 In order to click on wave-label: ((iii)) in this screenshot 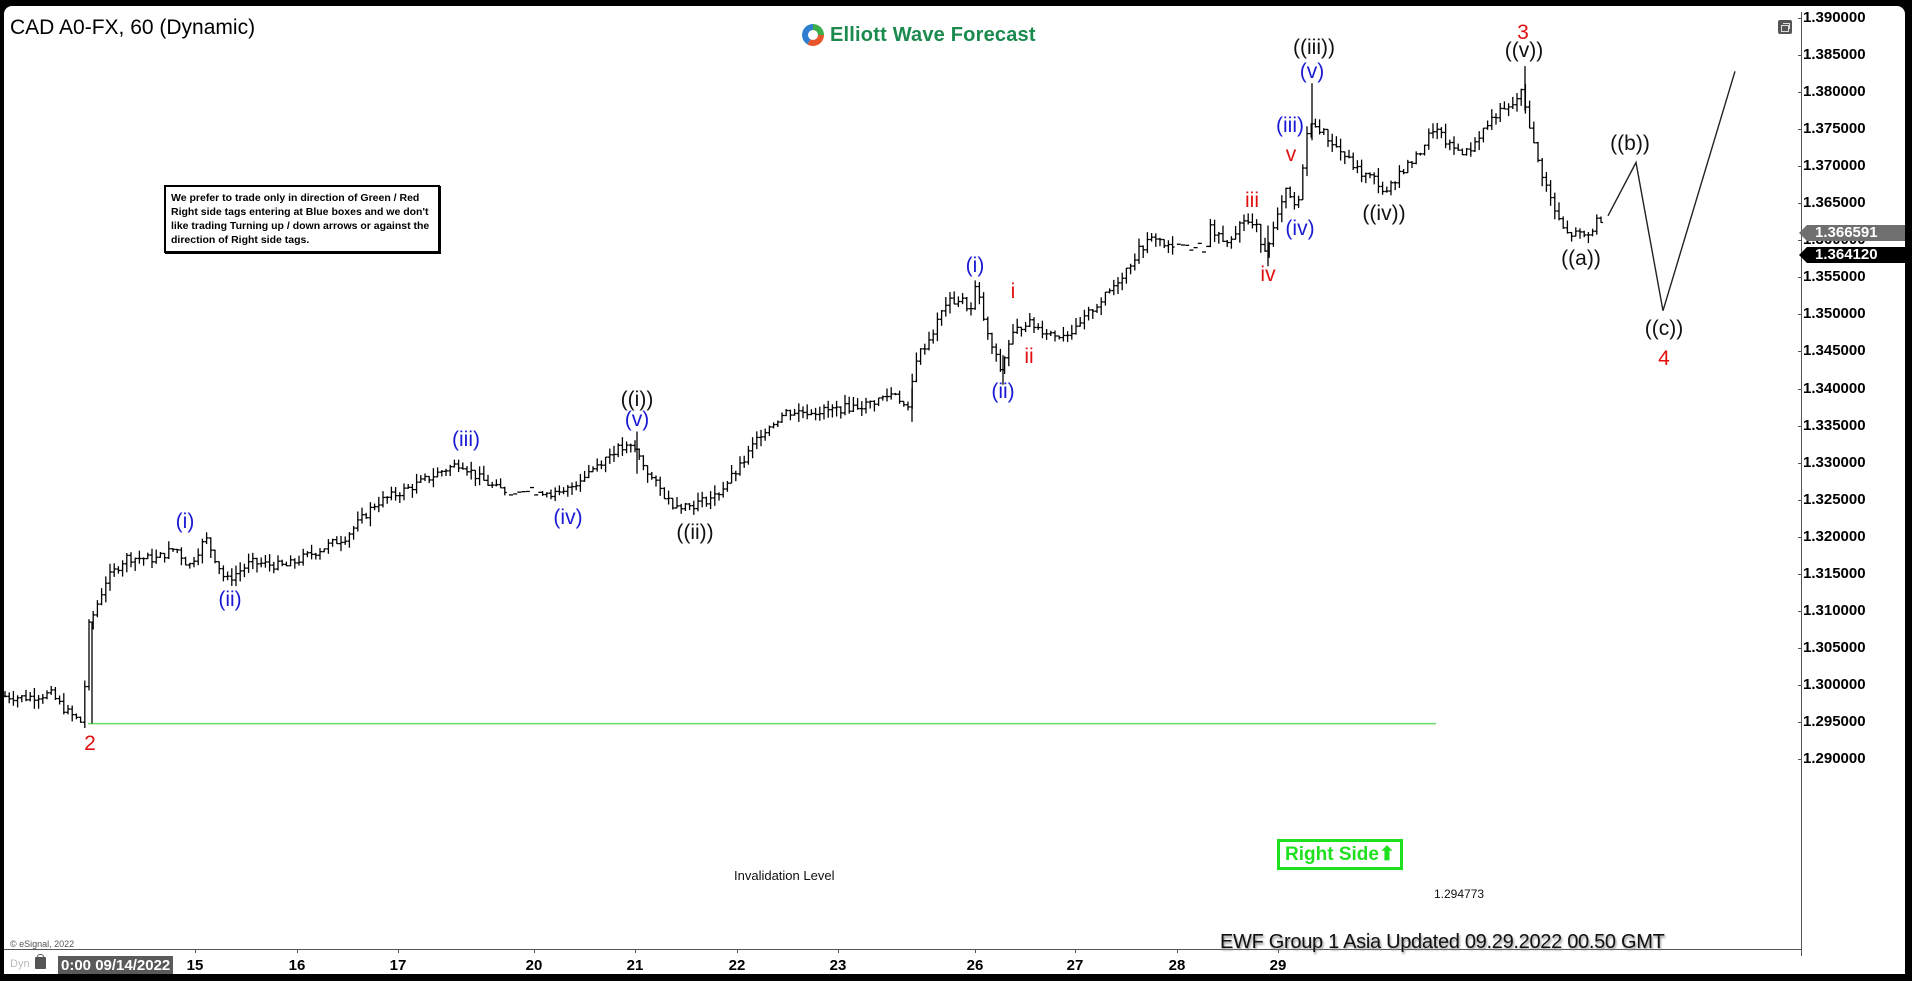, I will do `click(1314, 47)`.